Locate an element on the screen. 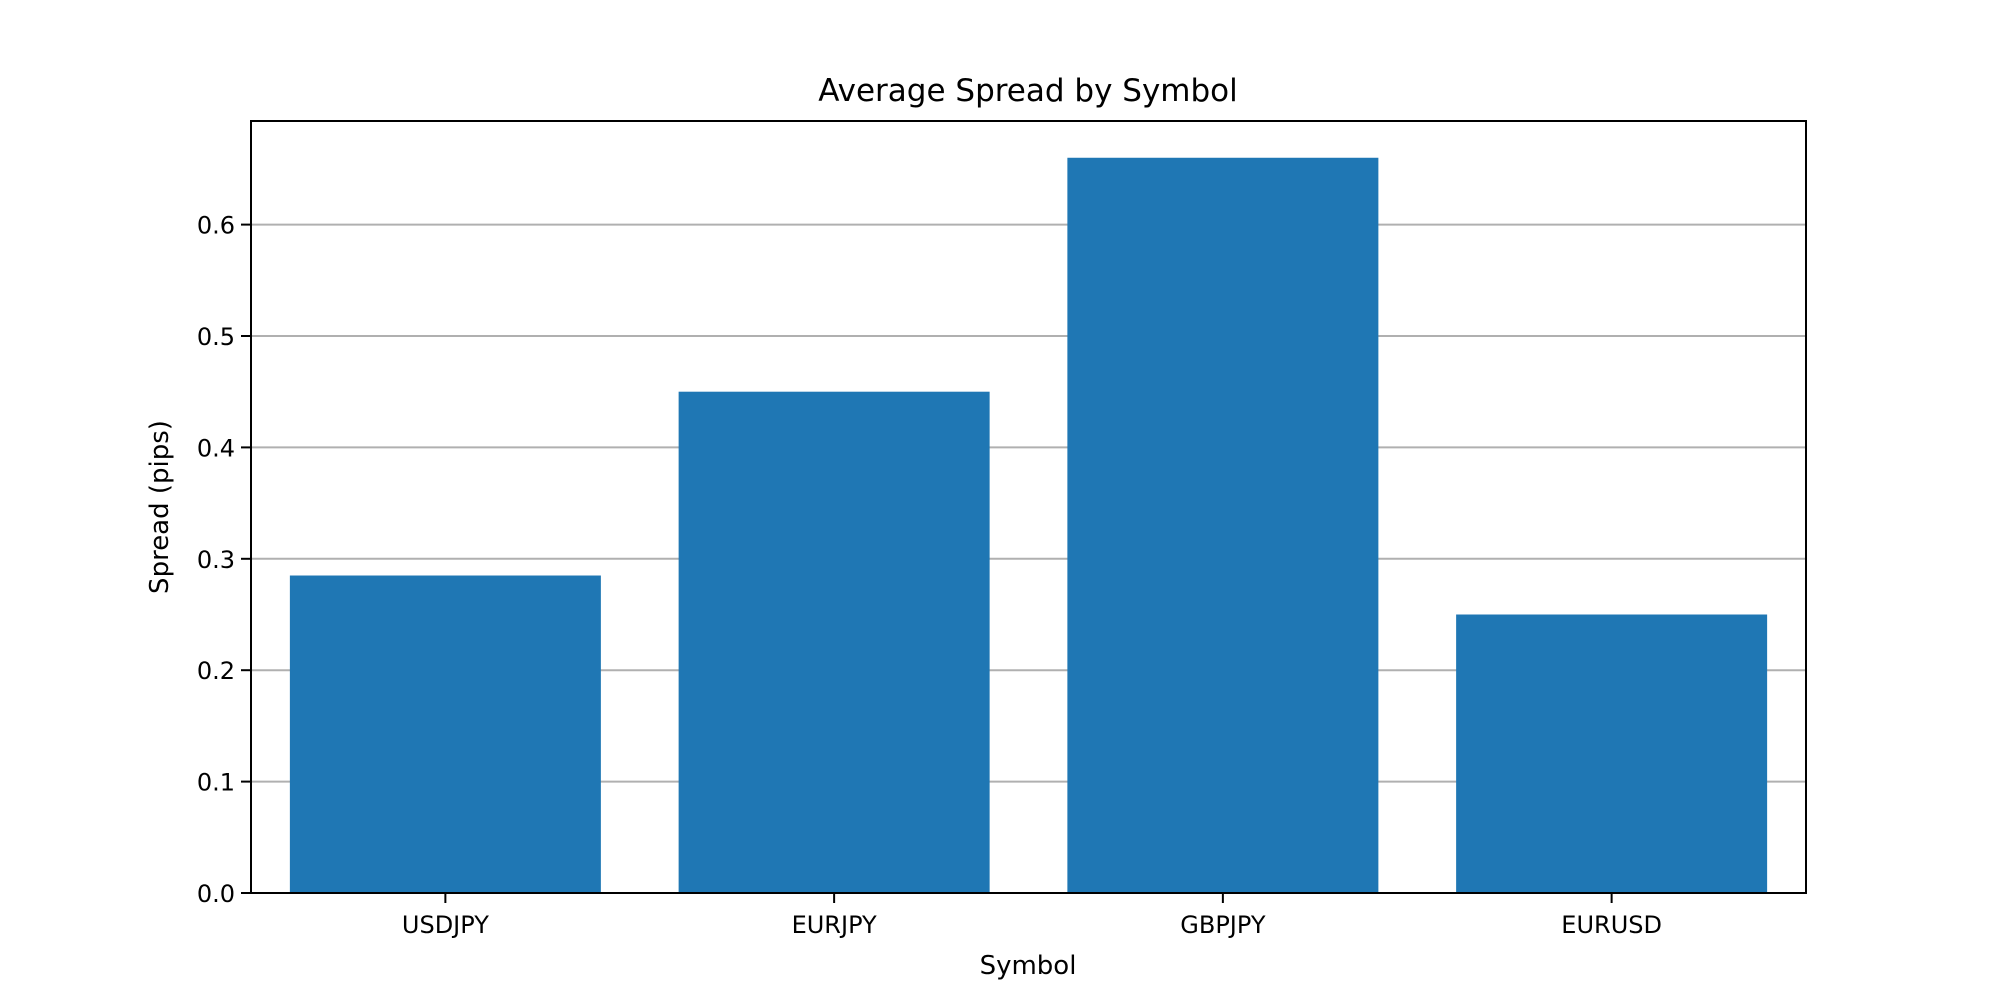  x-axis-ticks: USDJPY EURJPY GBPJPY EURUSD is located at coordinates (1032, 916).